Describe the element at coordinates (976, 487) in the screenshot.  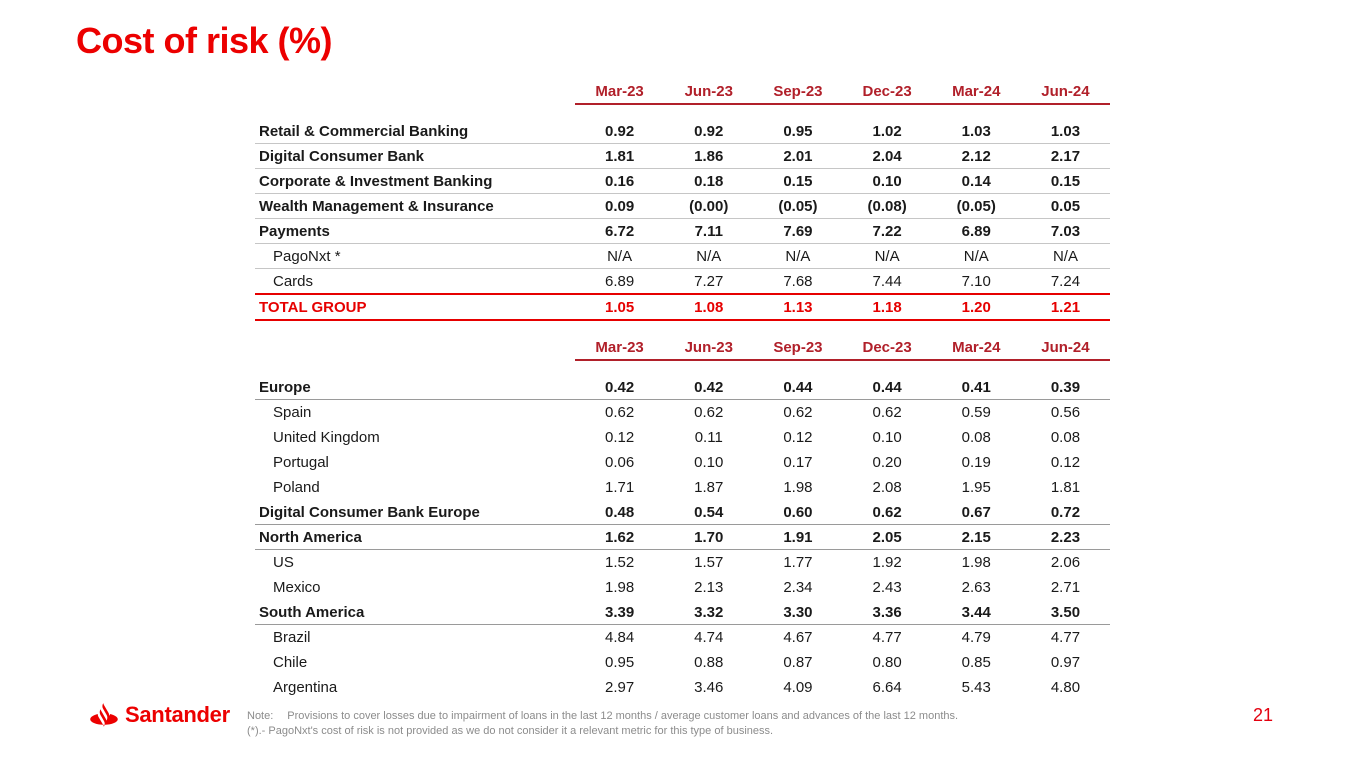
I see `value-cell: 1.95` at that location.